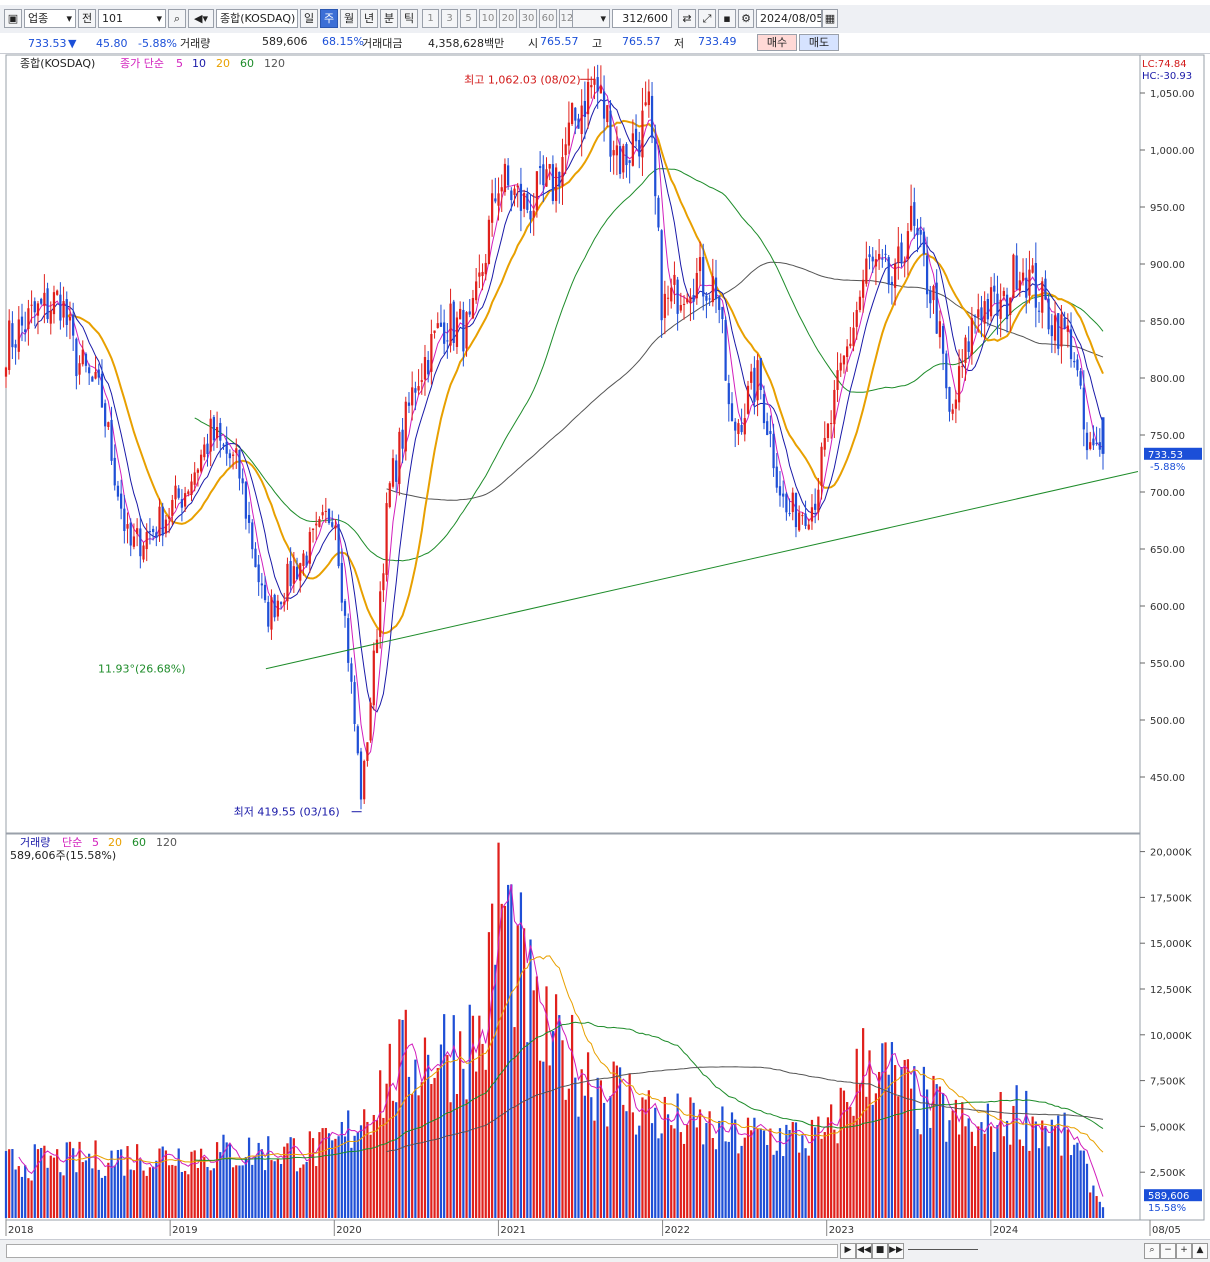  Describe the element at coordinates (87, 18) in the screenshot. I see `prev-button: 전` at that location.